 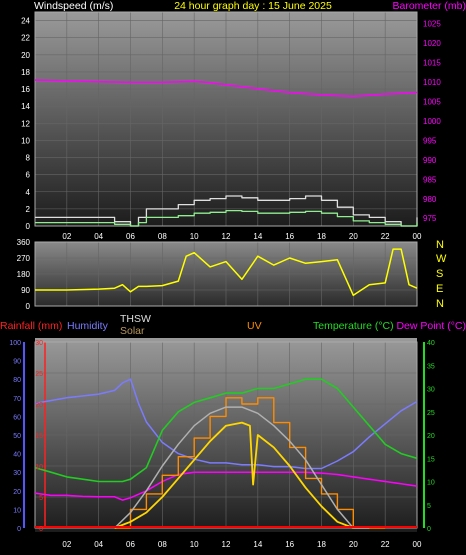 I want to click on wind-gust-line, so click(x=226, y=211).